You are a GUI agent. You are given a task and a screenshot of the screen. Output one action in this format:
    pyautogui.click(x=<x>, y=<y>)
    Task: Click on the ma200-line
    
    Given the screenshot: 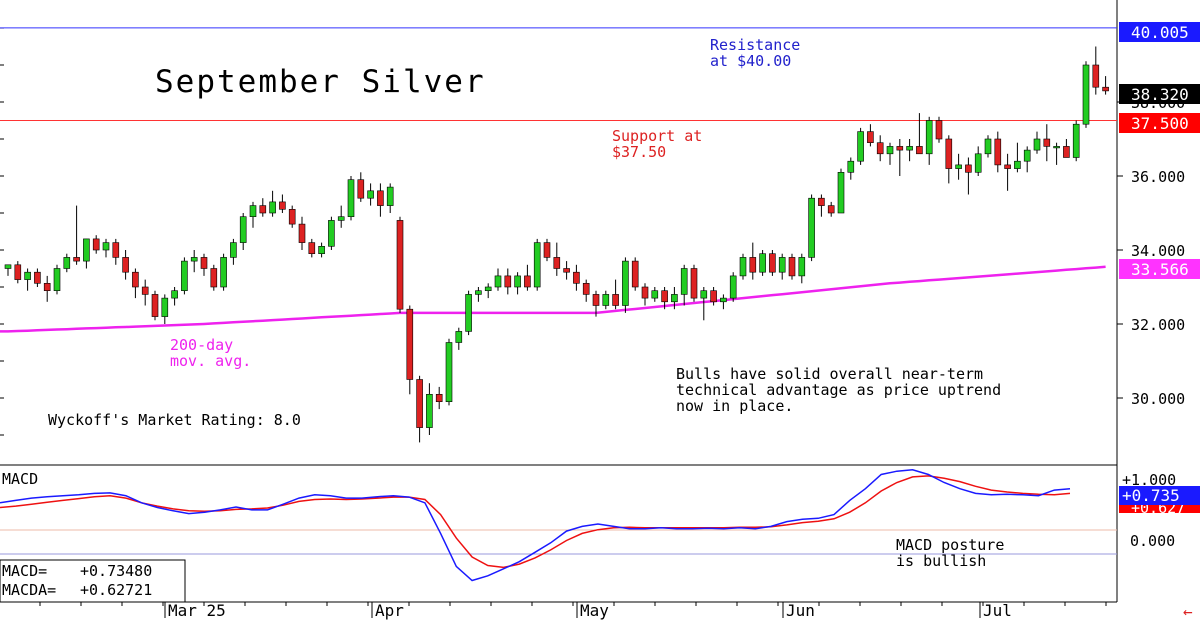 What is the action you would take?
    pyautogui.click(x=553, y=299)
    